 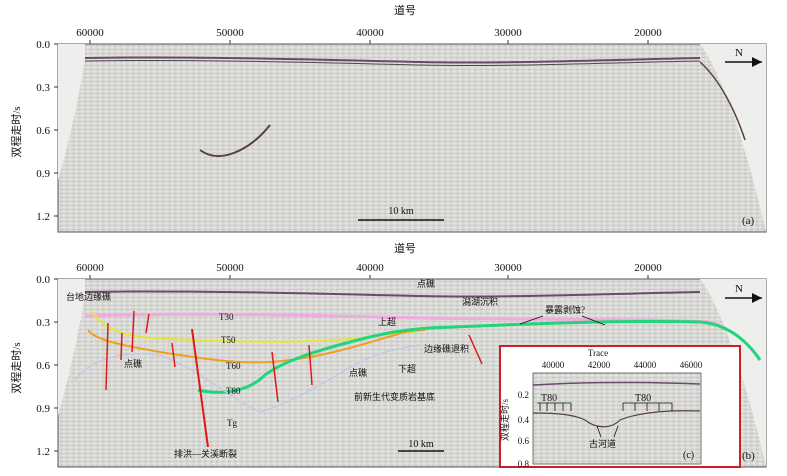 I want to click on inset-seismic-image, so click(x=617, y=418).